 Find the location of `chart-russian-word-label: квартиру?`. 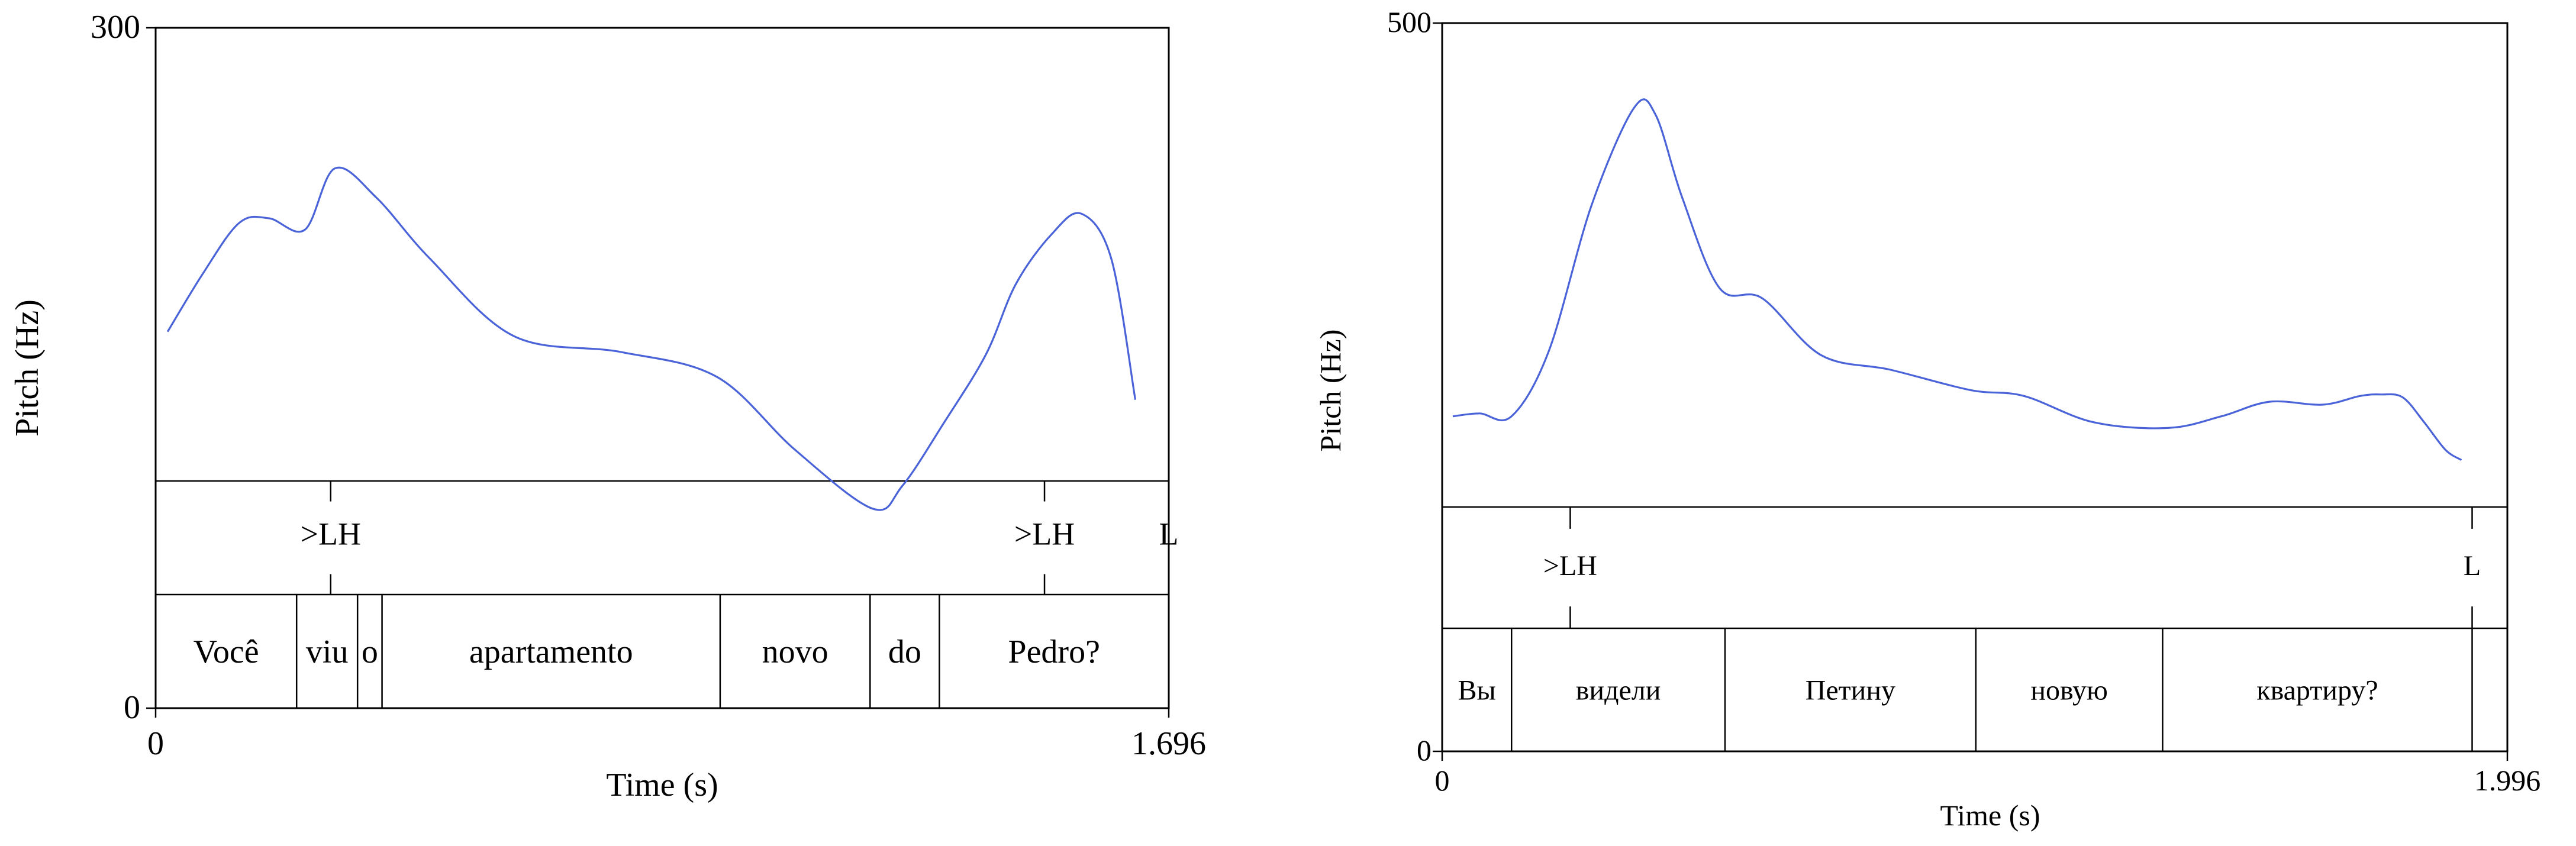

chart-russian-word-label: квартиру? is located at coordinates (2317, 690).